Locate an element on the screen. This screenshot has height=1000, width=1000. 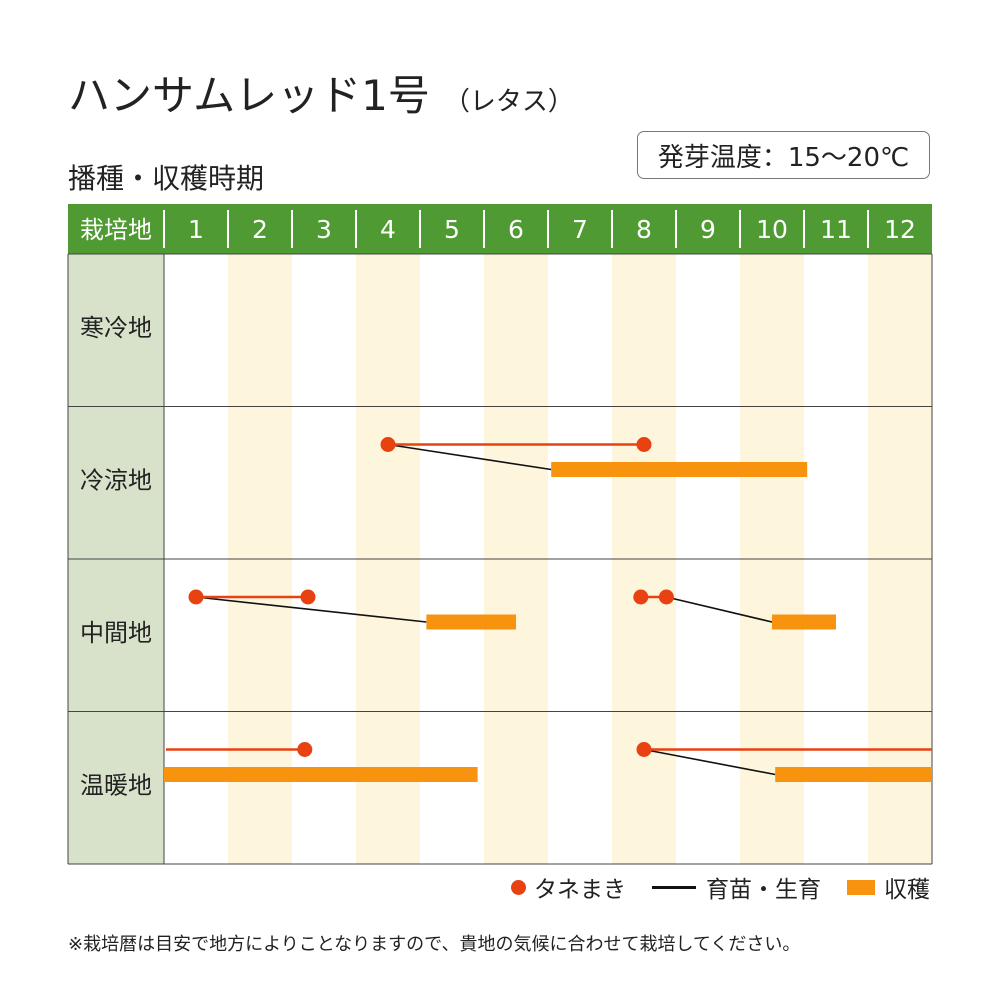
legend-item-sowing: タネまき is located at coordinates (568, 887).